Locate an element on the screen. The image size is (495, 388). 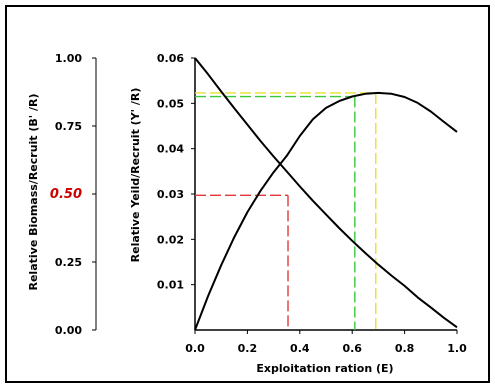
y2-tick-label: 1.00 is located at coordinates (68, 58).